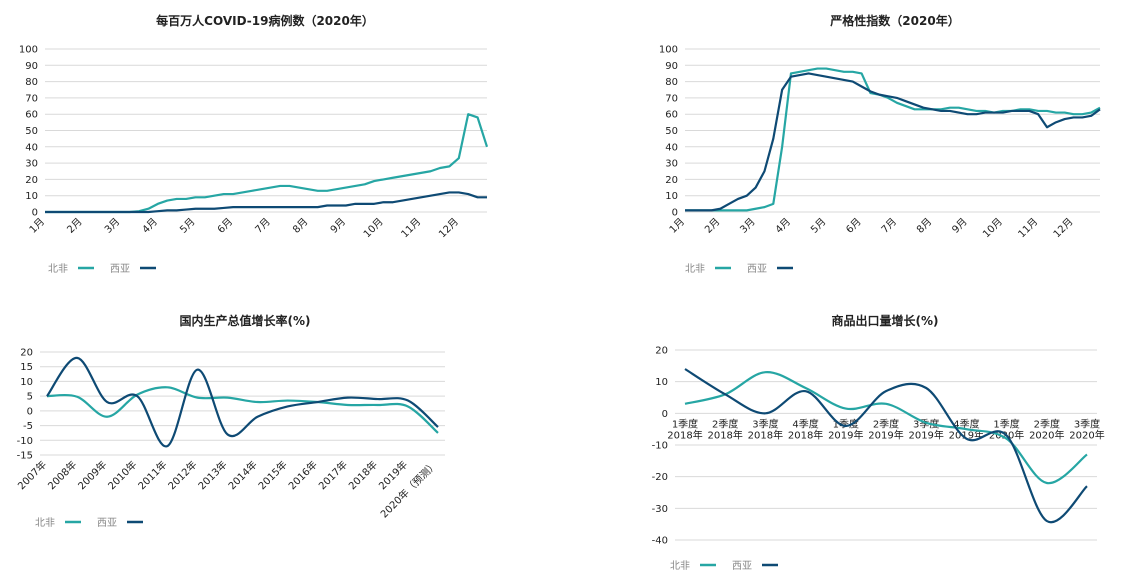  Describe the element at coordinates (885, 320) in the screenshot. I see `chart-title: 商品出口量增长(%)` at that location.